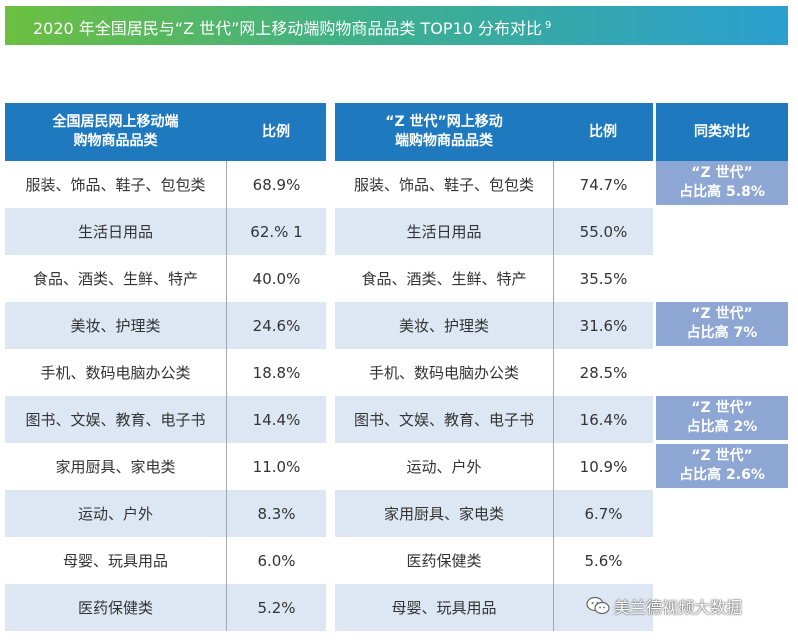 The width and height of the screenshot is (798, 642). I want to click on table-row: 食品、酒类、生鲜、特产 40.0%, so click(165, 278).